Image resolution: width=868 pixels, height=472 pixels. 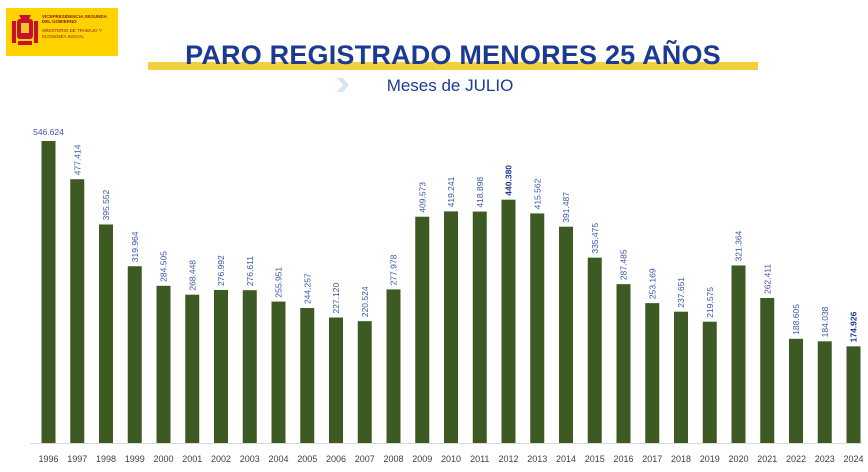 What do you see at coordinates (307, 459) in the screenshot?
I see `x-tick-2005: 2005` at bounding box center [307, 459].